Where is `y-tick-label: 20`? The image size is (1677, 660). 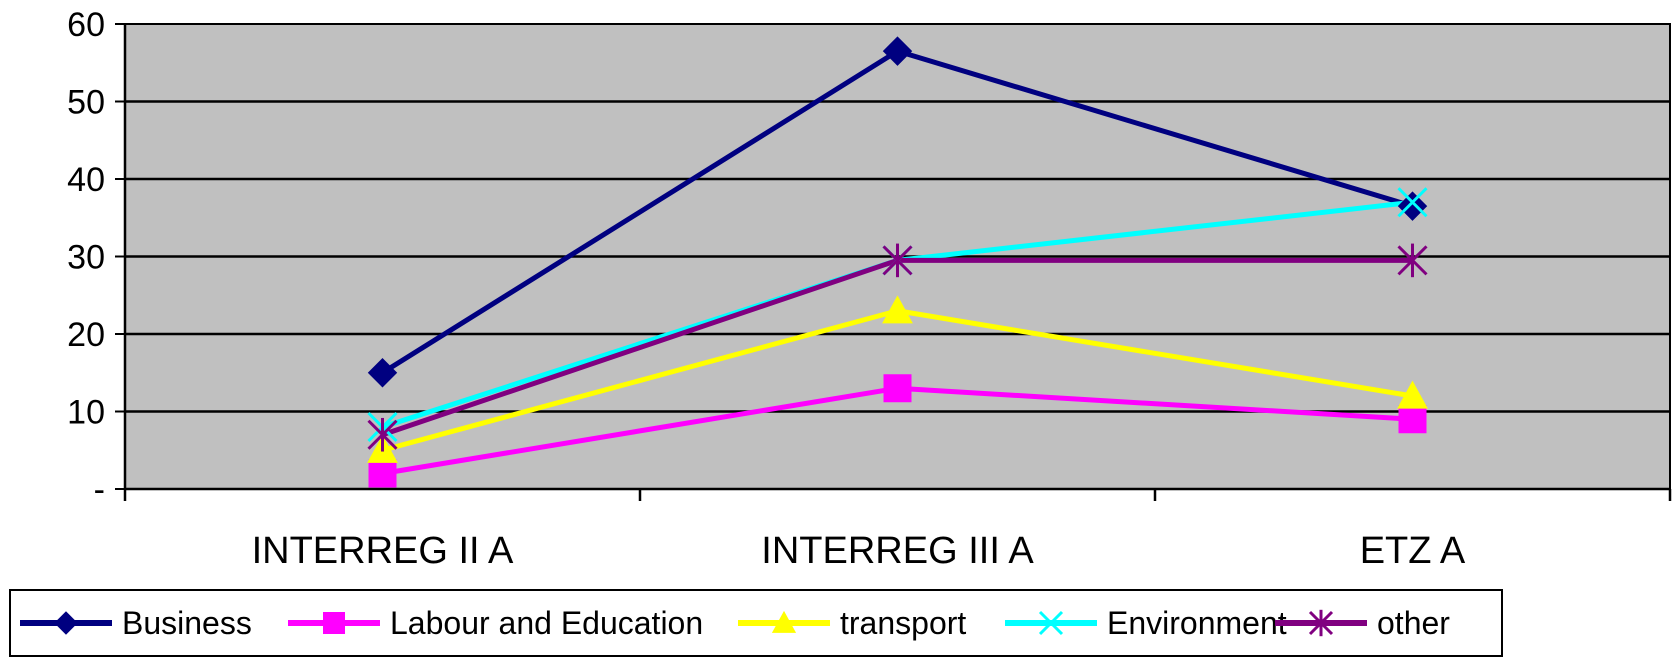 y-tick-label: 20 is located at coordinates (86, 335).